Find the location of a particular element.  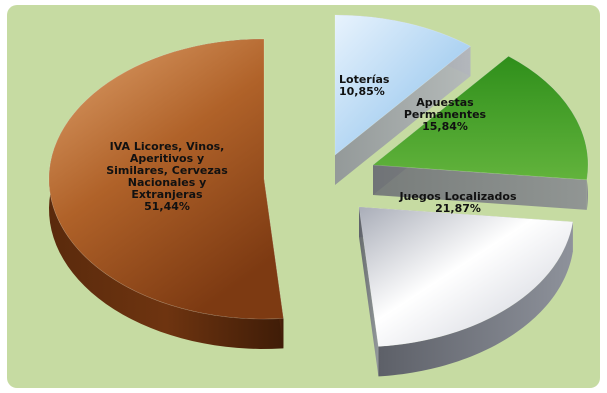

slice-iva-licores-label-line: 51,44% is located at coordinates (167, 206).